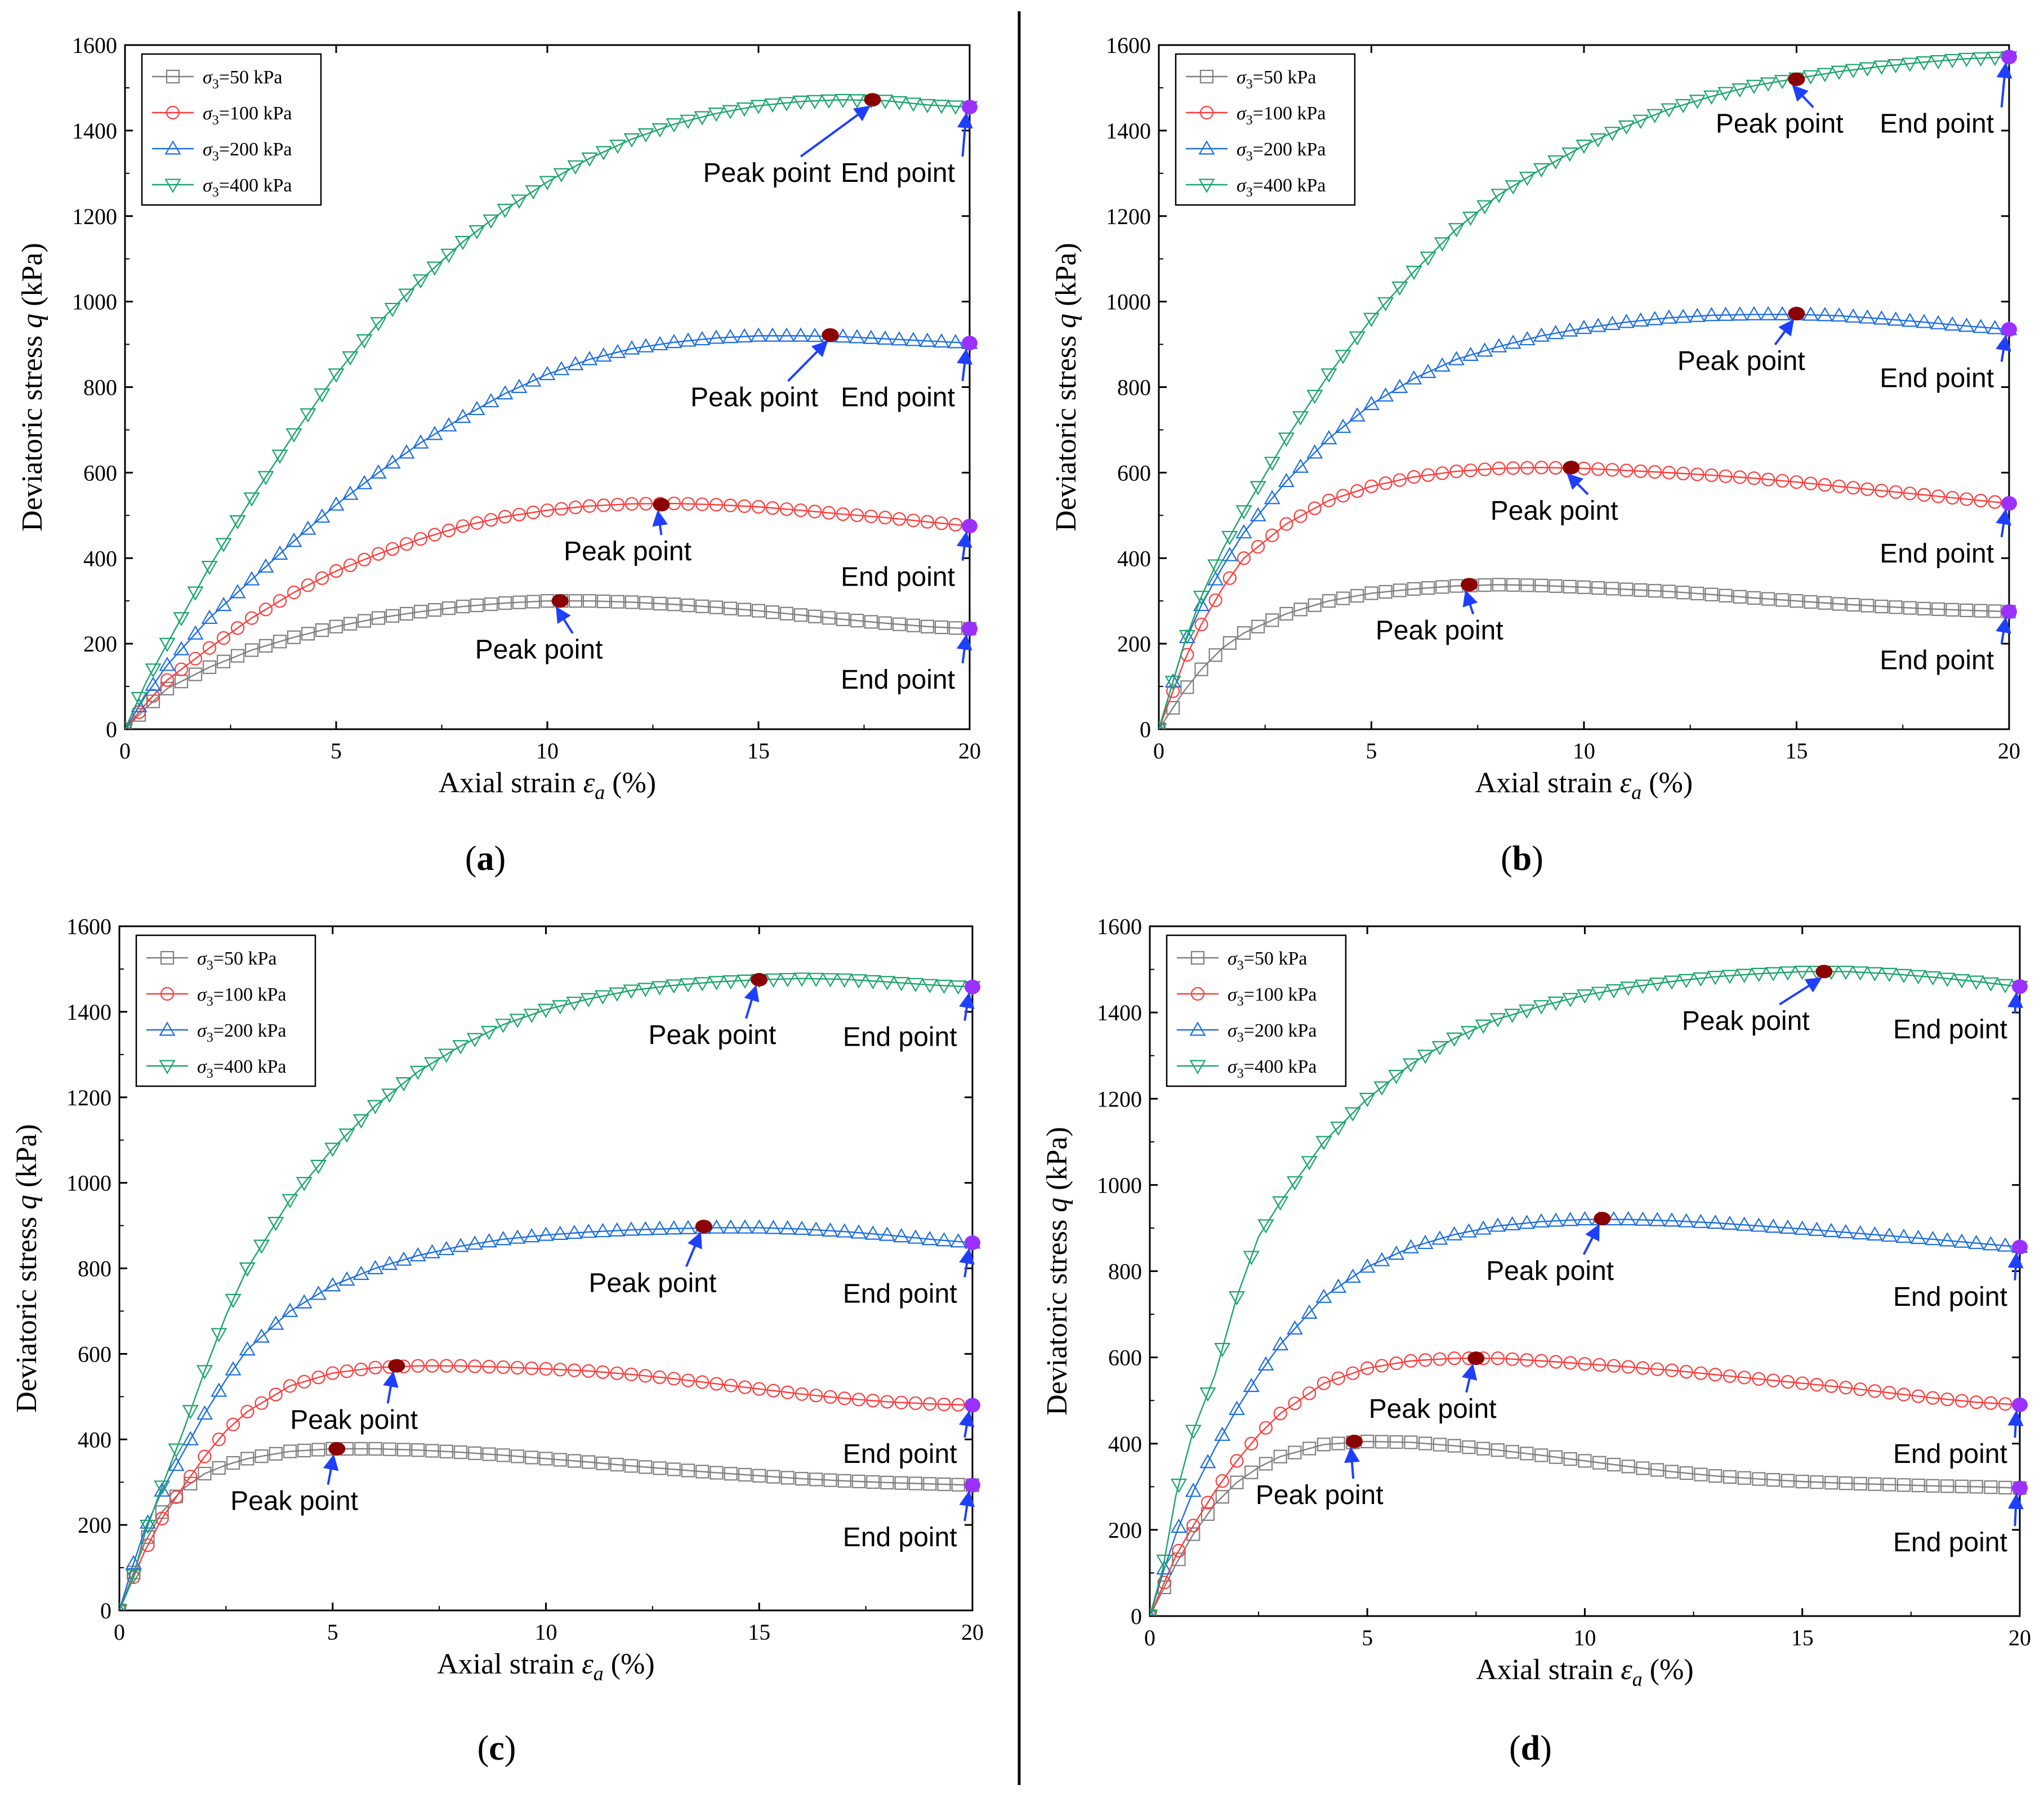  What do you see at coordinates (1066, 321) in the screenshot?
I see `y-axis-title-var: q` at bounding box center [1066, 321].